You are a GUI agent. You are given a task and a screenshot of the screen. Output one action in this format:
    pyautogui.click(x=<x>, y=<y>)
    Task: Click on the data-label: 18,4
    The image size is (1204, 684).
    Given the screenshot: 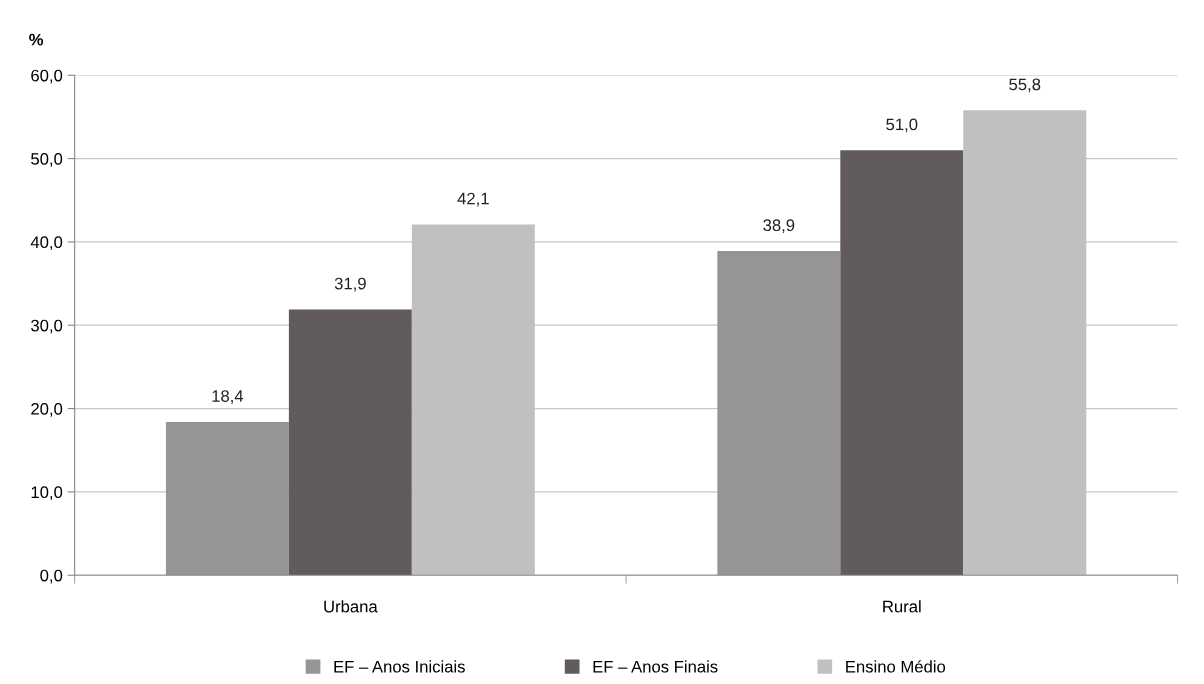 What is the action you would take?
    pyautogui.click(x=228, y=397)
    